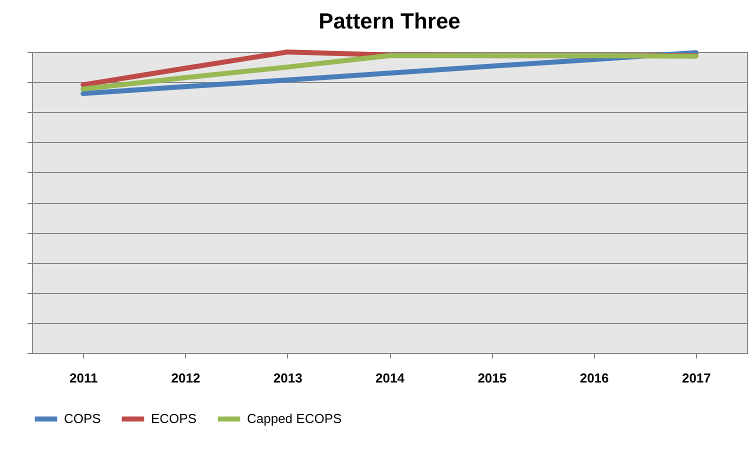 Image resolution: width=753 pixels, height=461 pixels. Describe the element at coordinates (389, 21) in the screenshot. I see `chart-title: Pattern Three` at that location.